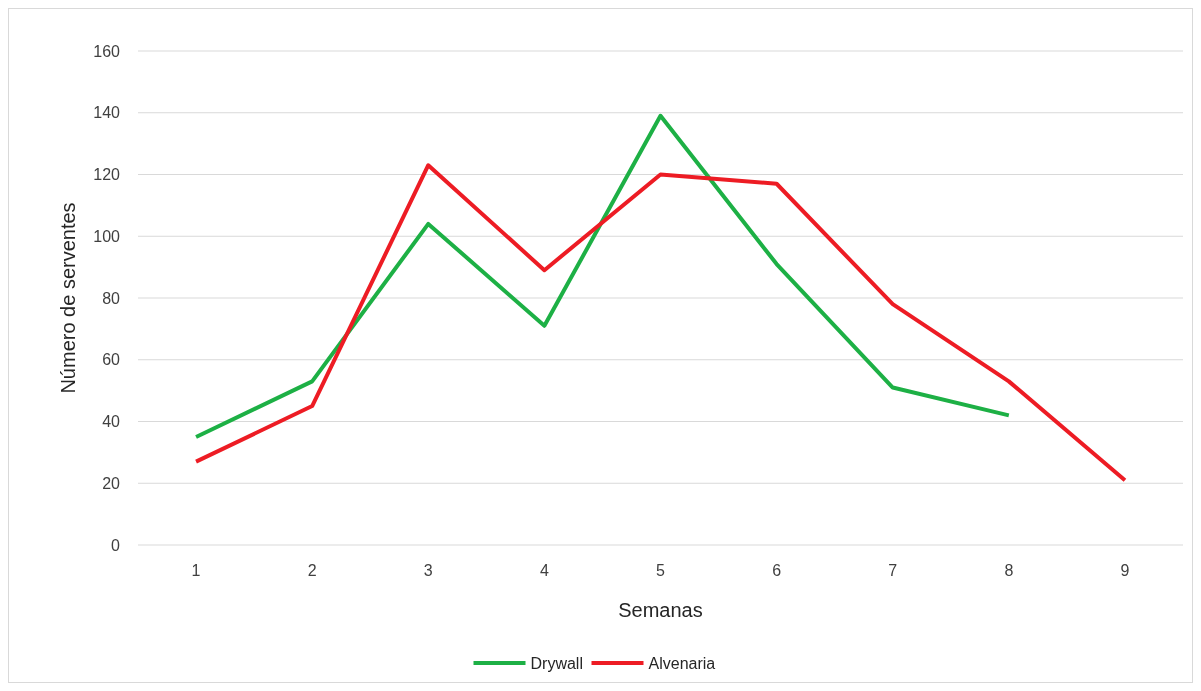 The image size is (1201, 691). I want to click on legend-label: Alvenaria, so click(682, 663).